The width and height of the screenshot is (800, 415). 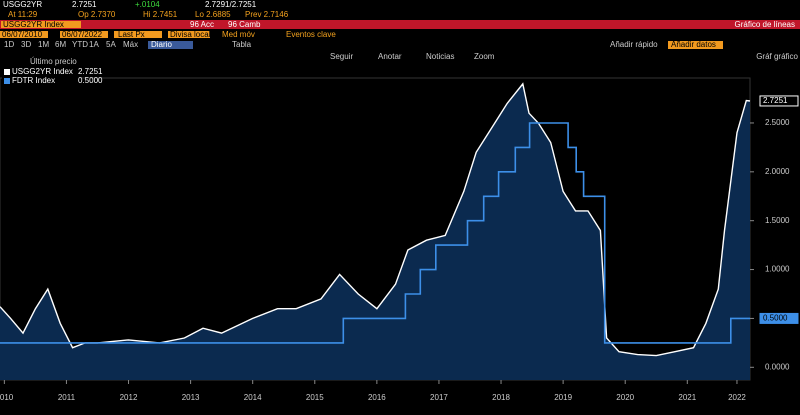 I want to click on chart-tool: Zoom, so click(x=484, y=56).